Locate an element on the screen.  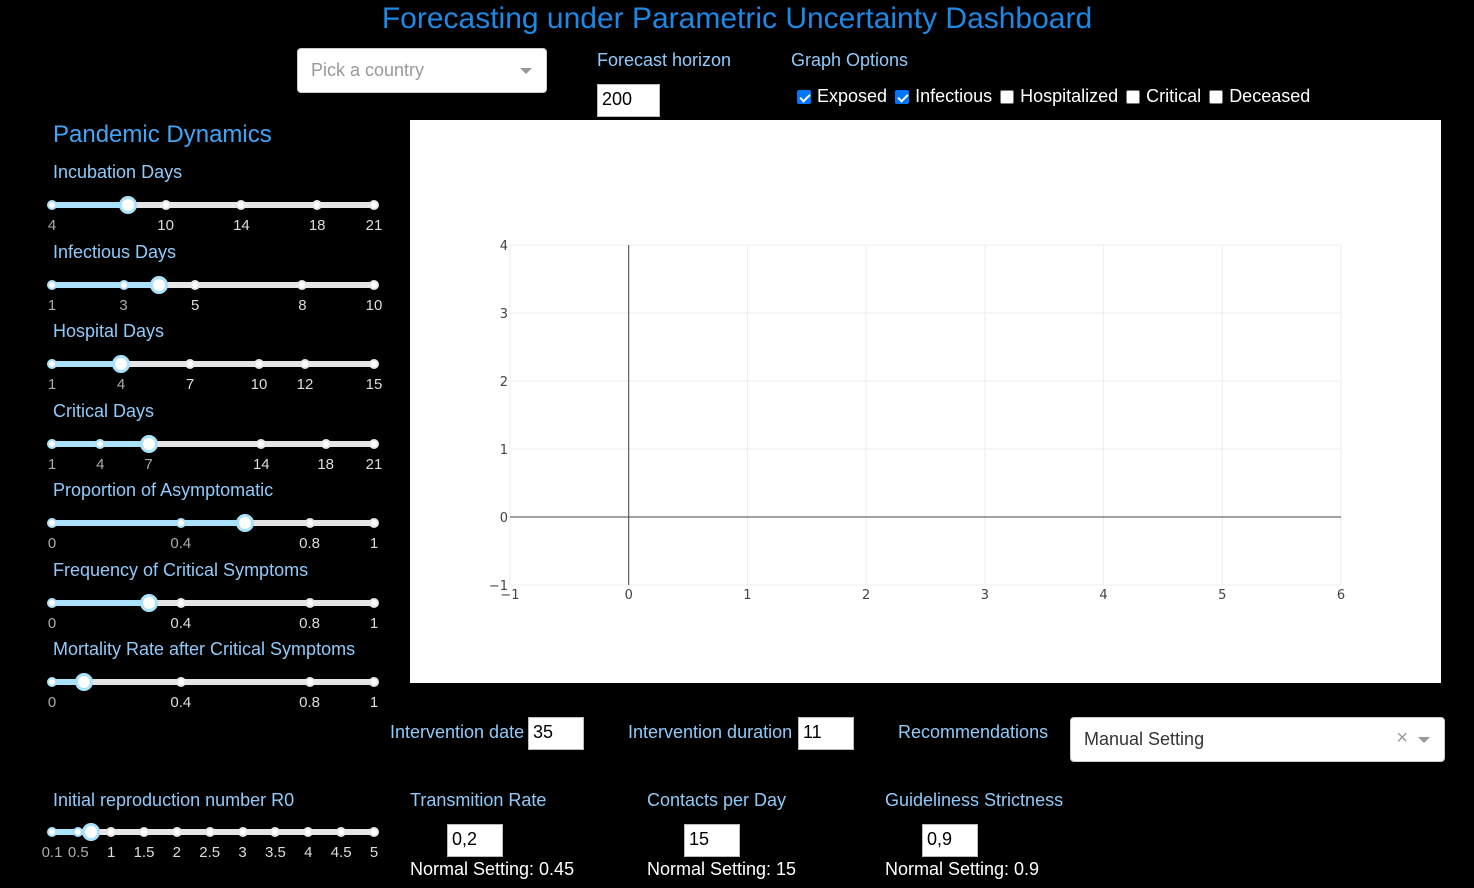
checkbox-infectious is located at coordinates (902, 96).